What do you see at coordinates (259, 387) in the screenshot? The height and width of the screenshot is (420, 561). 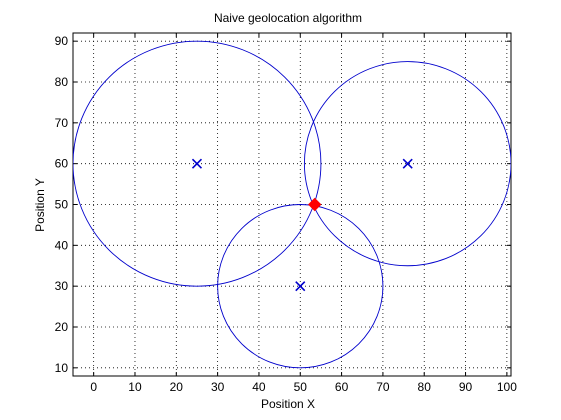 I see `x-tick-label: 40` at bounding box center [259, 387].